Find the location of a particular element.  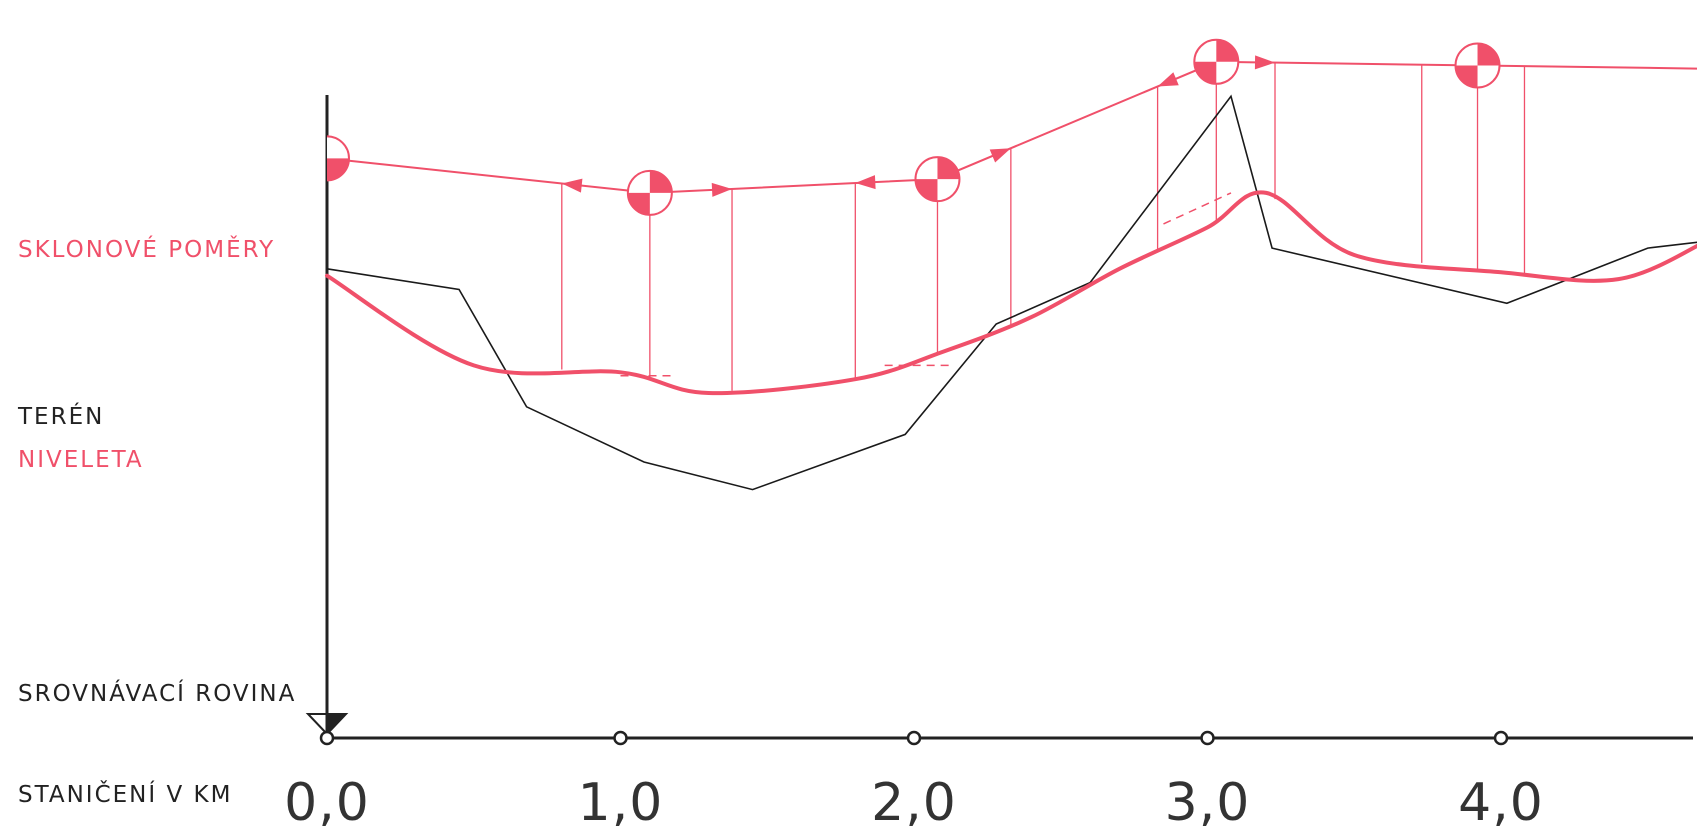

stationing-label: STANIČENÍ V KM is located at coordinates (125, 794).